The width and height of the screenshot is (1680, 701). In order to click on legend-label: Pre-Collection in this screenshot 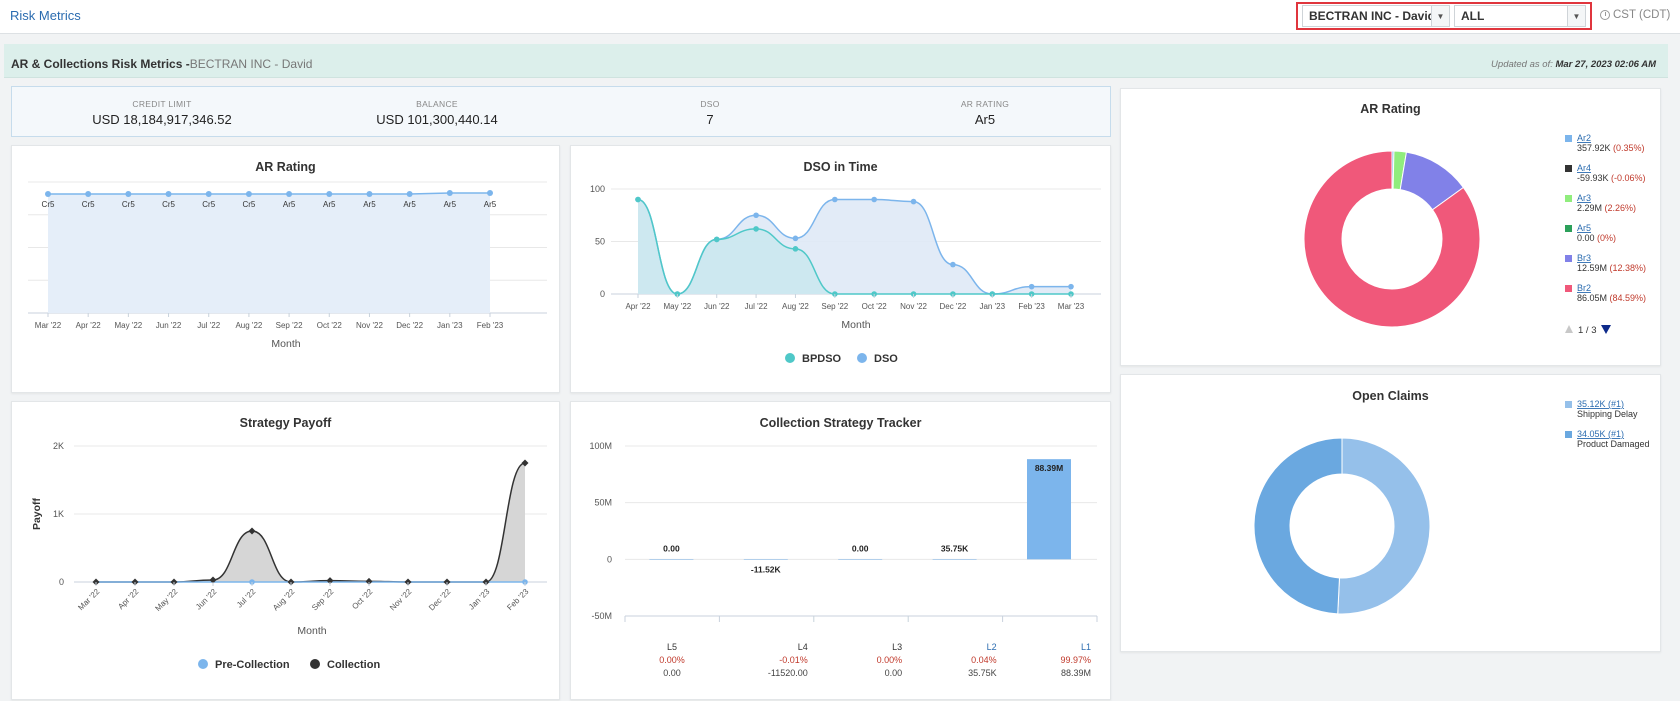, I will do `click(252, 665)`.